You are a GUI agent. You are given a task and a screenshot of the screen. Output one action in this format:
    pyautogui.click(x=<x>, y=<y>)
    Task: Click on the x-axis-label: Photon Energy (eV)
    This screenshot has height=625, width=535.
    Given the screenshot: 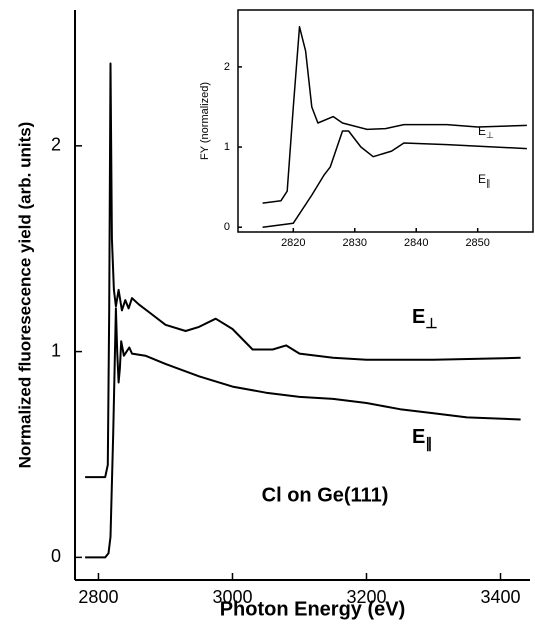 What is the action you would take?
    pyautogui.click(x=313, y=609)
    